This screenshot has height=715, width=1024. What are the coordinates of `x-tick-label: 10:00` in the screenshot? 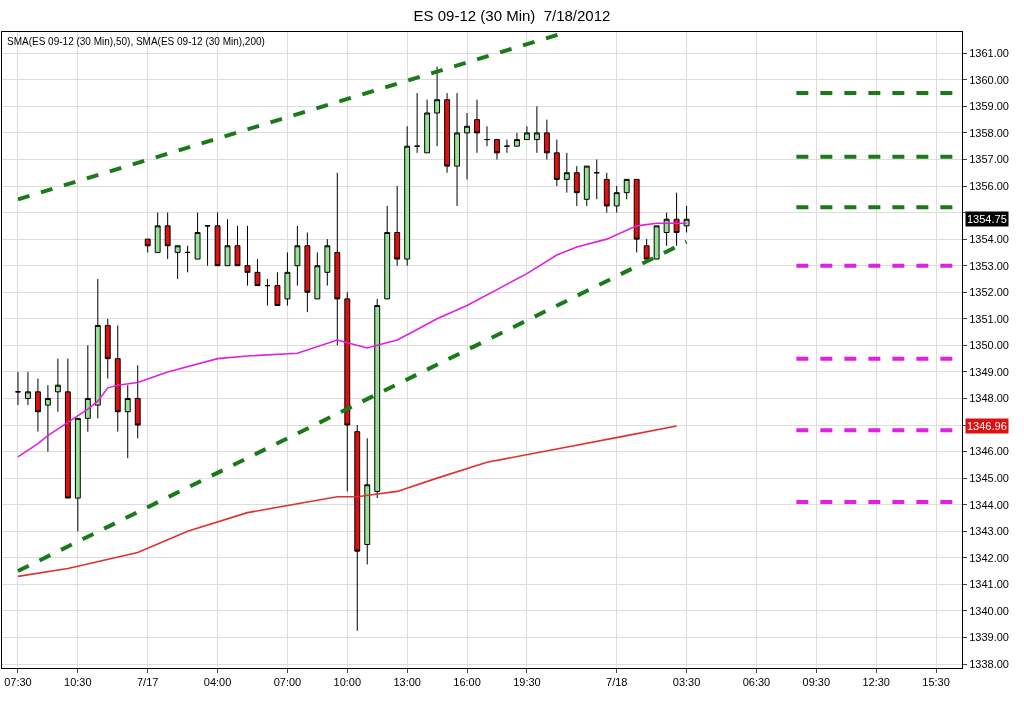 It's located at (347, 682).